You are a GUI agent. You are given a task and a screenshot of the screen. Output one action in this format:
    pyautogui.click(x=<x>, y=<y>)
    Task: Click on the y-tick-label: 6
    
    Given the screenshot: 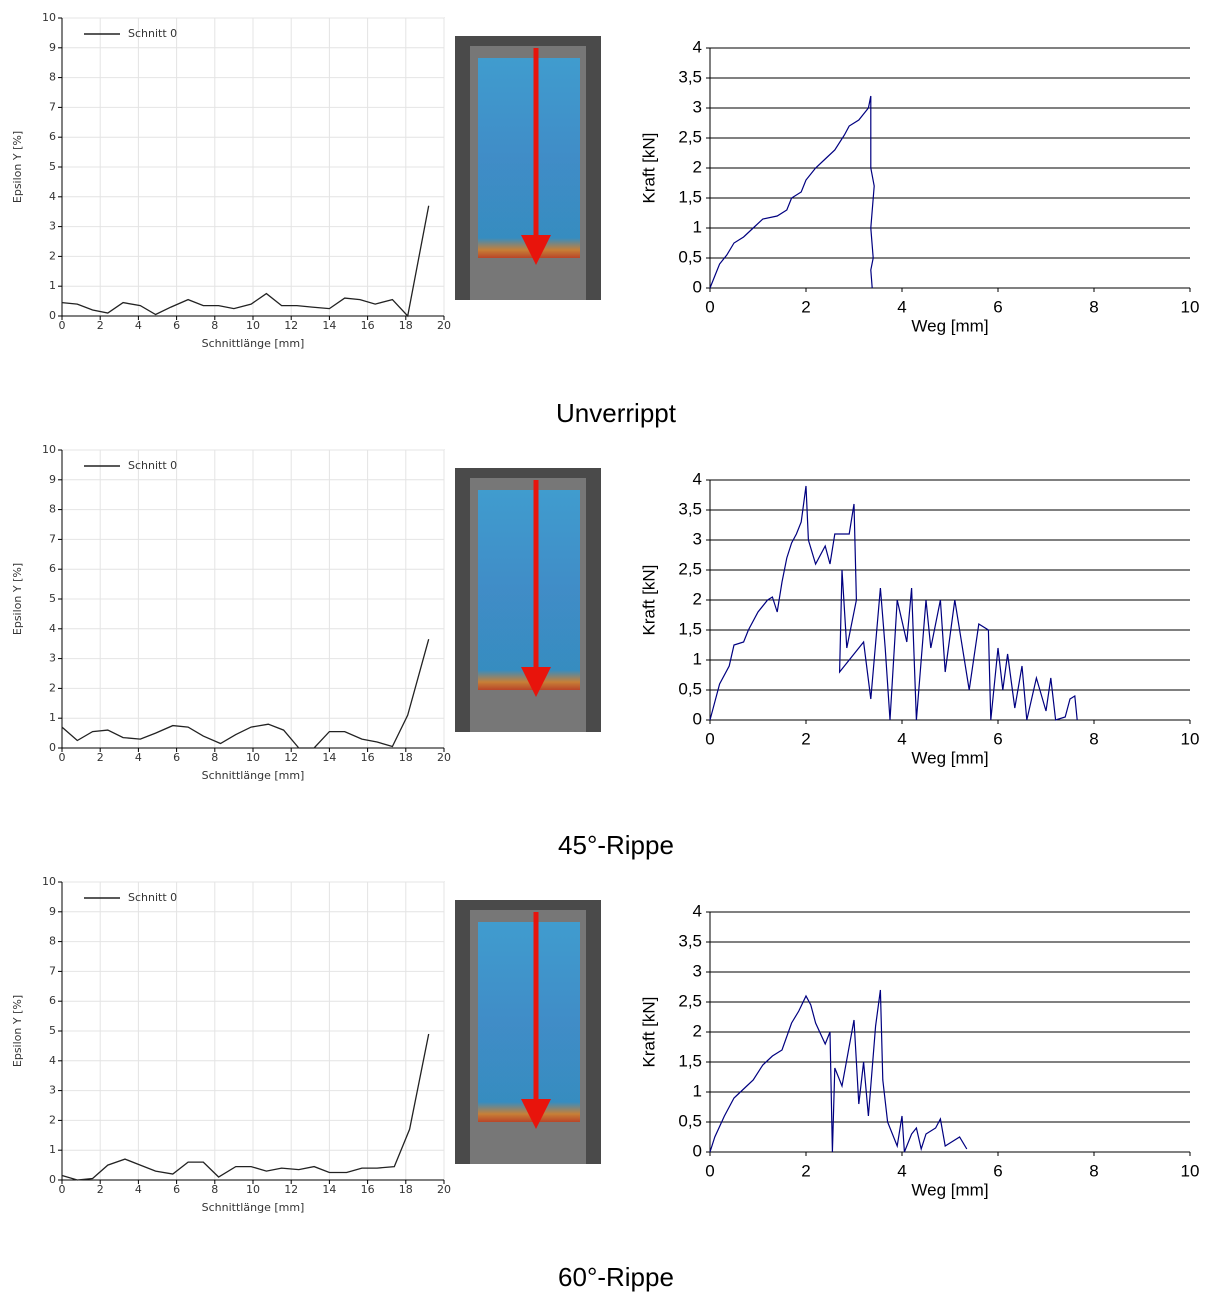 What is the action you would take?
    pyautogui.click(x=52, y=1000)
    